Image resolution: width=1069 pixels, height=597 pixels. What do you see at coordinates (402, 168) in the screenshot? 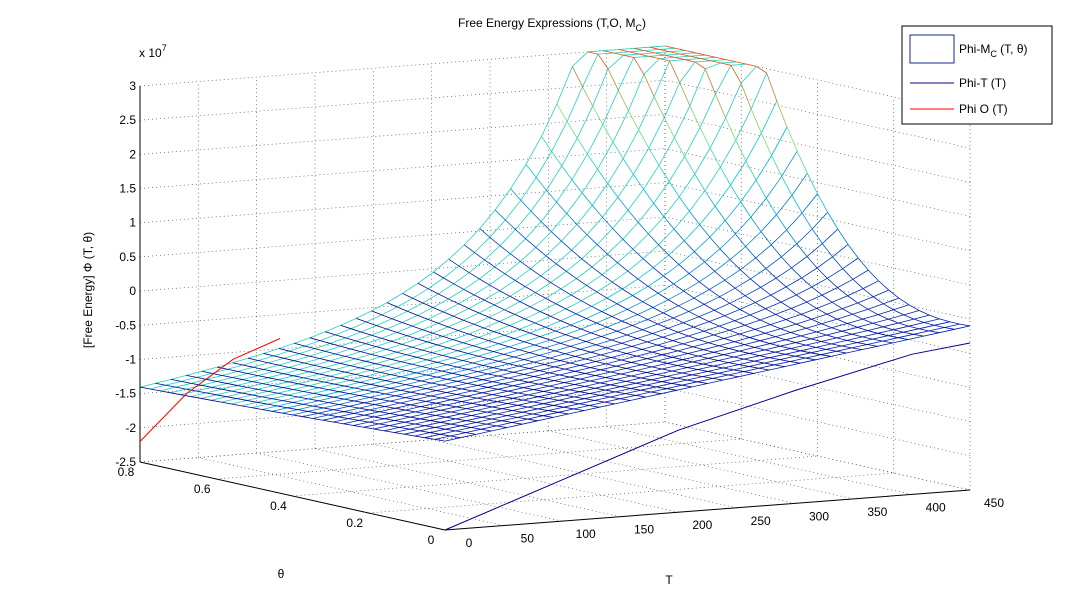
I see `back-wall-gridline-z` at bounding box center [402, 168].